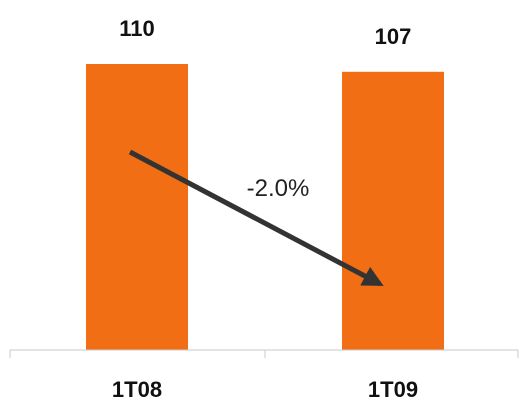 The height and width of the screenshot is (408, 520). Describe the element at coordinates (137, 389) in the screenshot. I see `category-label: 1T08` at that location.